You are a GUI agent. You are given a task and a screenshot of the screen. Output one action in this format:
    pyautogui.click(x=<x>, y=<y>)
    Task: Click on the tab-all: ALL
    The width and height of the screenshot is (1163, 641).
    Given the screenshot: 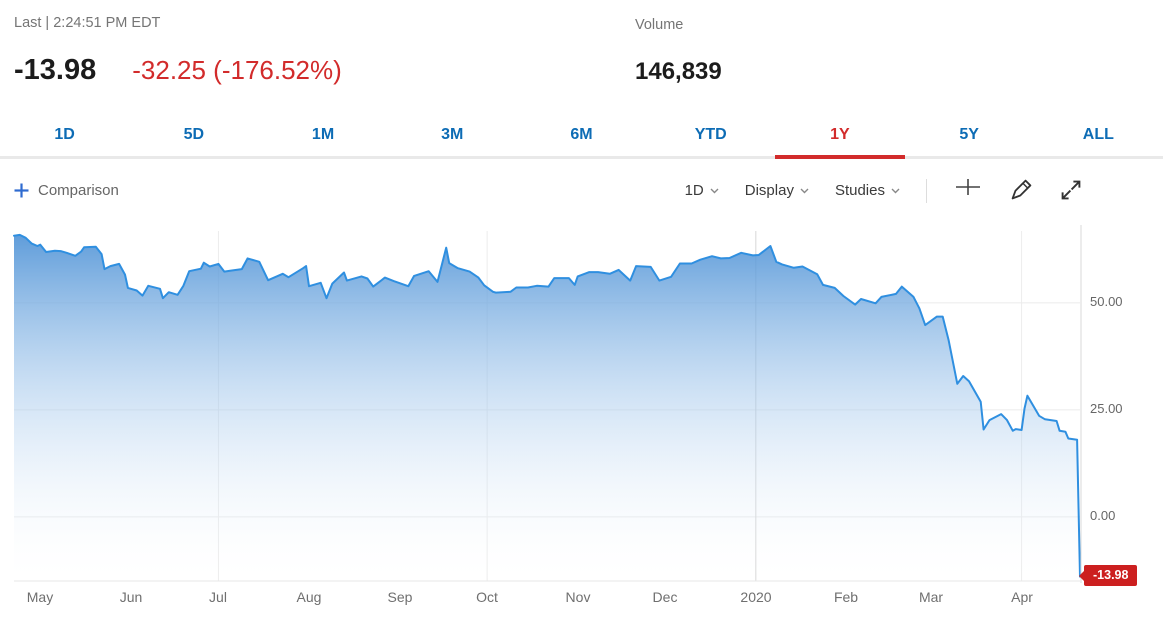 What is the action you would take?
    pyautogui.click(x=1098, y=134)
    